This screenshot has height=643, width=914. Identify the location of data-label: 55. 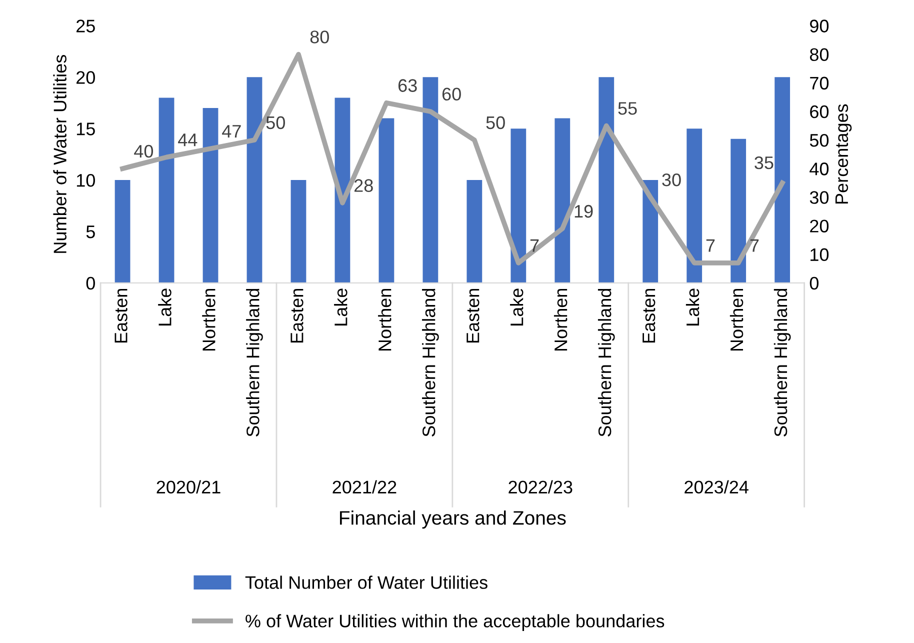
(627, 108).